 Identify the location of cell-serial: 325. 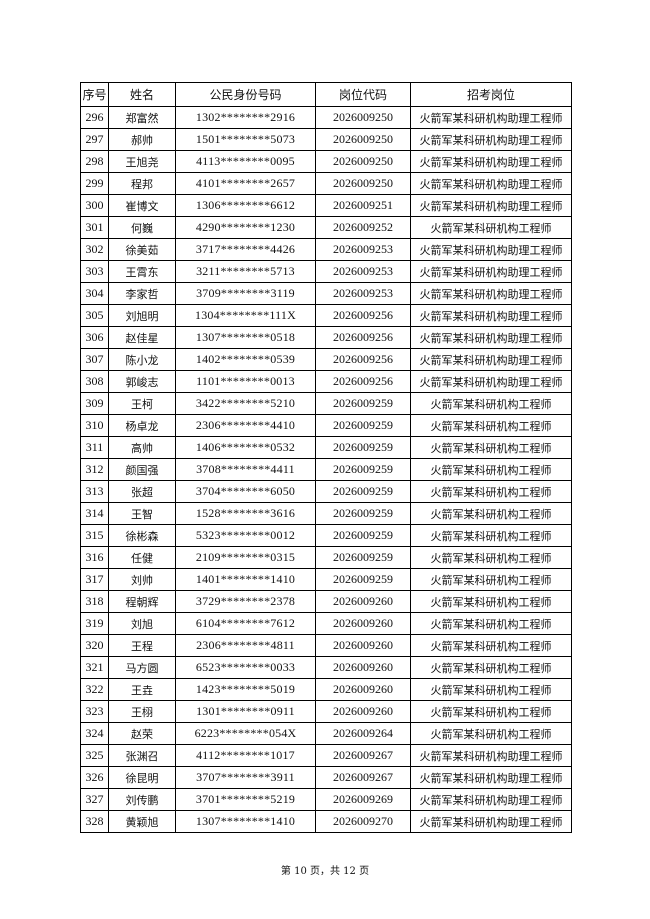
(94, 755).